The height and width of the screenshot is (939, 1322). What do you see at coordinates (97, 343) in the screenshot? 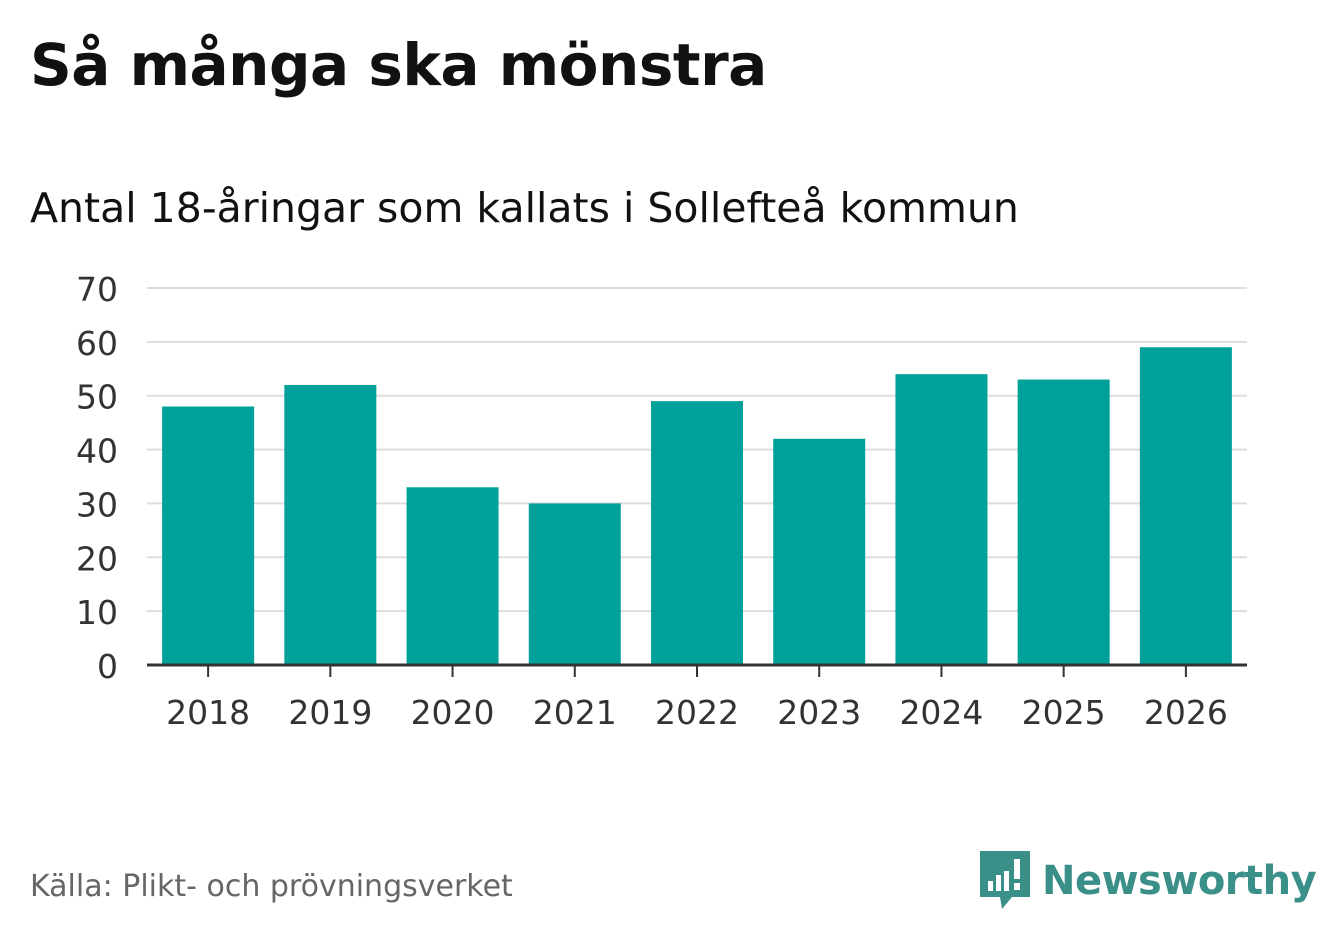
I see `y-tick-label: 60` at bounding box center [97, 343].